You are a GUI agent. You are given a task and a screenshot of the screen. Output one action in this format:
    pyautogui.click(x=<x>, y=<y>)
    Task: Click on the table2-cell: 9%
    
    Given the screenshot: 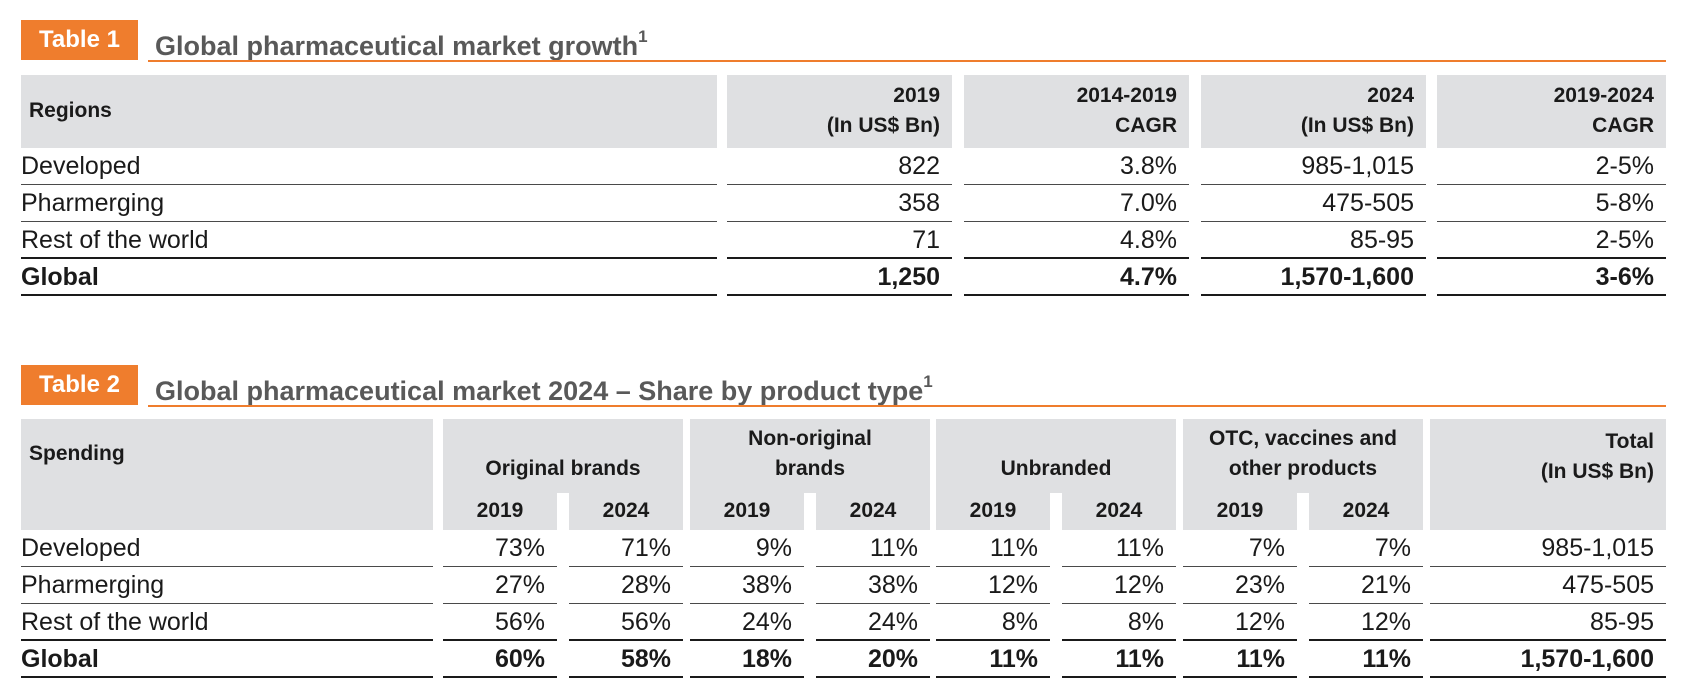 What is the action you would take?
    pyautogui.click(x=747, y=548)
    